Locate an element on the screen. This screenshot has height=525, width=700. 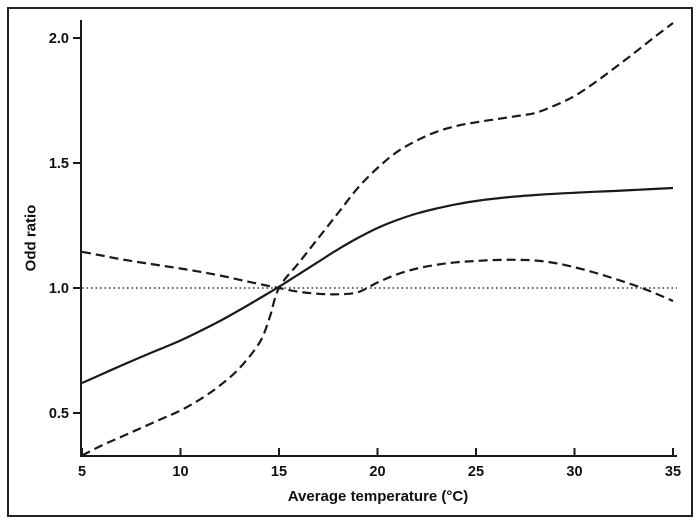
y-tick-label: 1.5 is located at coordinates (59, 164).